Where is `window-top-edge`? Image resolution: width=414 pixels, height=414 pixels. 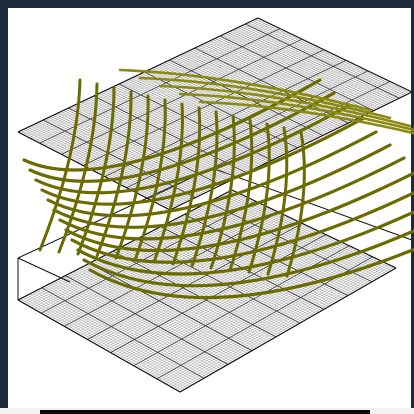
window-top-edge is located at coordinates (207, 4).